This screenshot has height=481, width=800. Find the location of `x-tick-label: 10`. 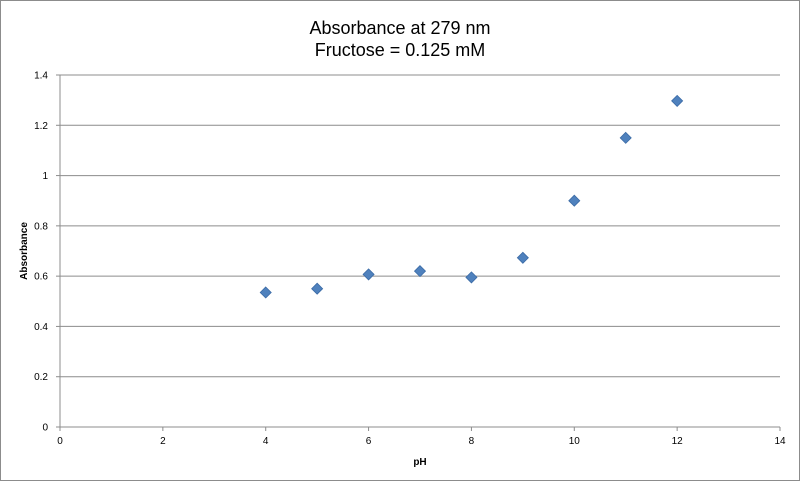

x-tick-label: 10 is located at coordinates (575, 441).